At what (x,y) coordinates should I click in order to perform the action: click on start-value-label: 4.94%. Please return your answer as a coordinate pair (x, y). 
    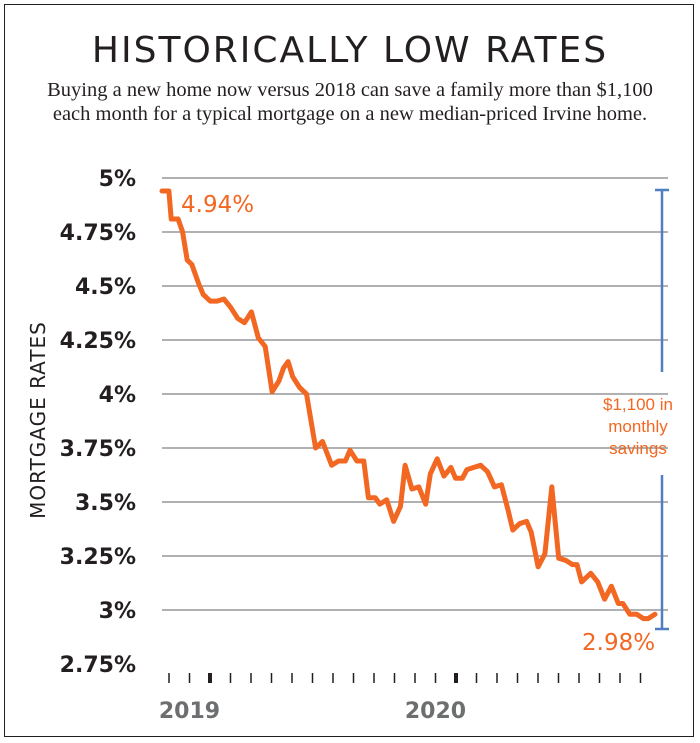
    Looking at the image, I should click on (217, 205).